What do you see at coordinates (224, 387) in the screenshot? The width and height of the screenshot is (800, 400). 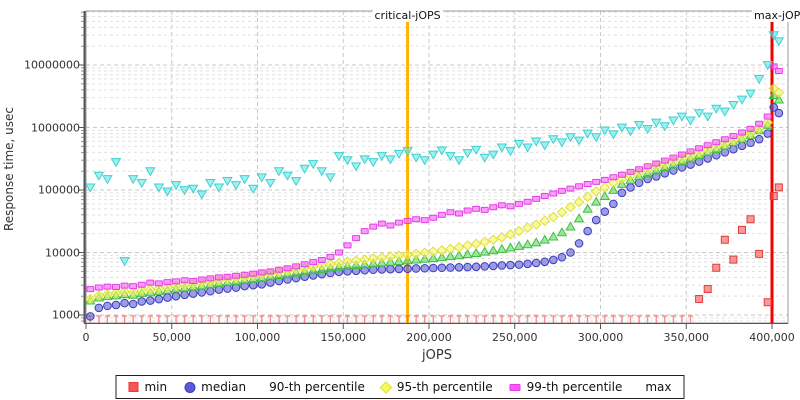 I see `legend-label: median` at bounding box center [224, 387].